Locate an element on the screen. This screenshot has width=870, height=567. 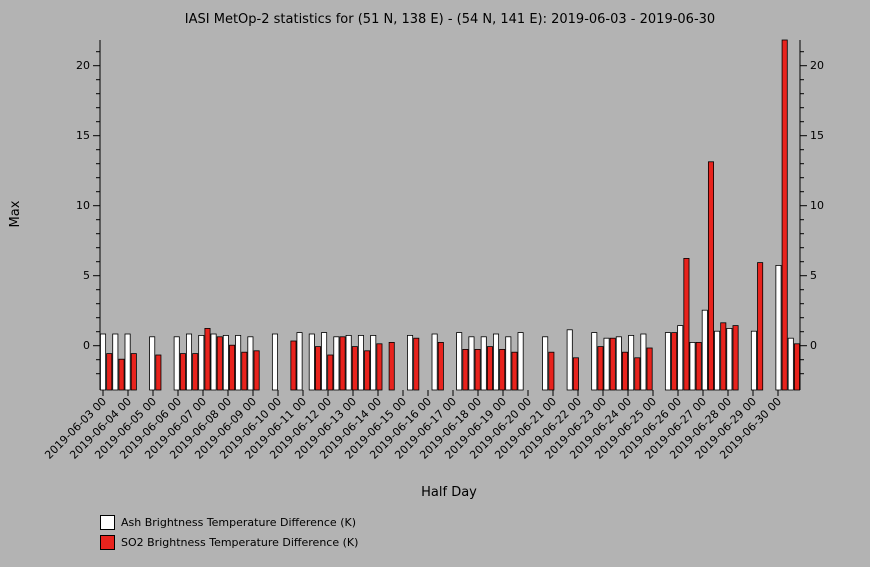
y-tick-label: 15 is located at coordinates (83, 135).